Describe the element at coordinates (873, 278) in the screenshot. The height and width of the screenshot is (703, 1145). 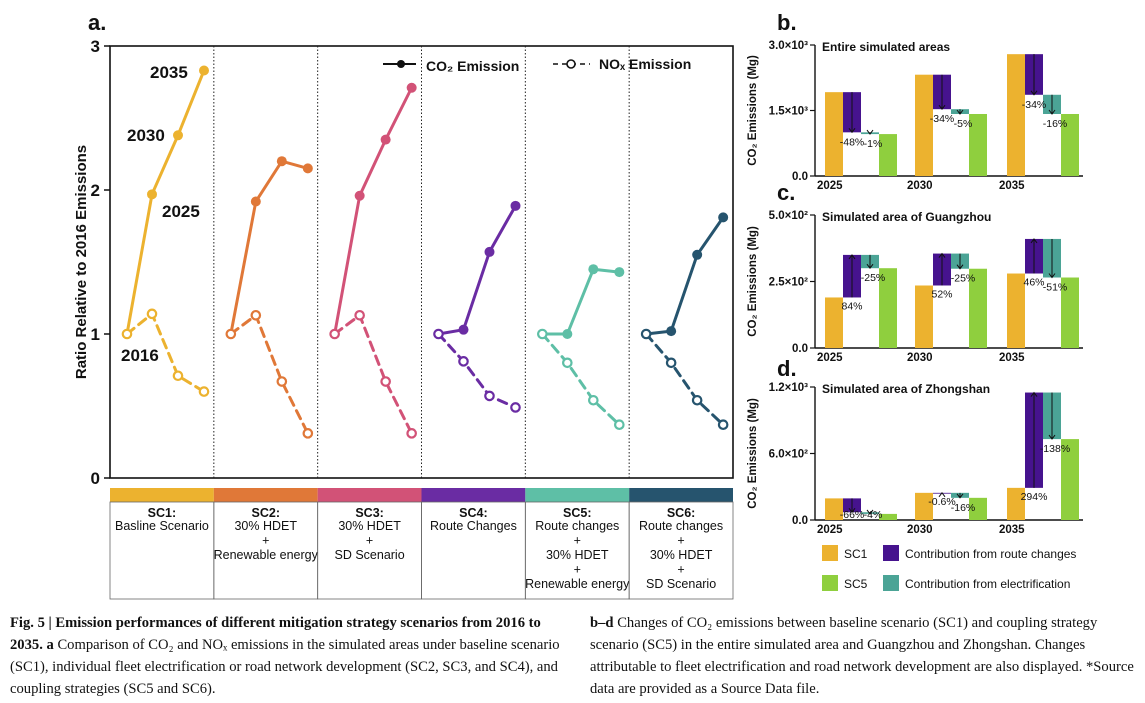
I see `electrification-label: -25%` at that location.